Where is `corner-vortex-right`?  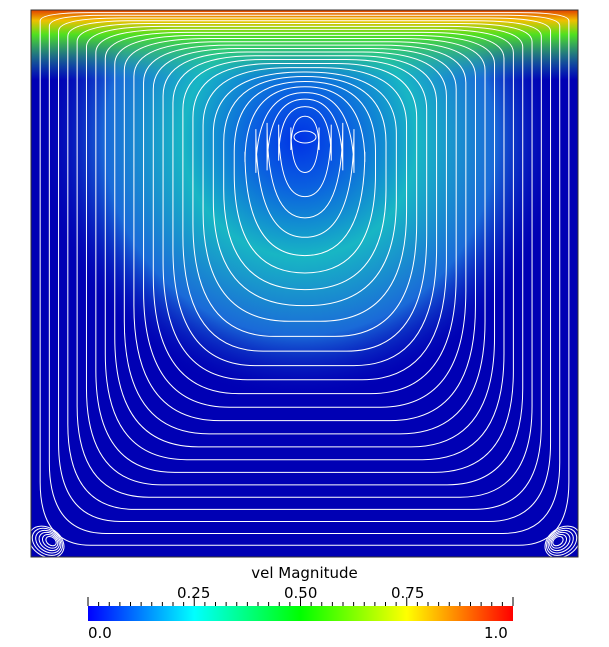
corner-vortex-right is located at coordinates (561, 541).